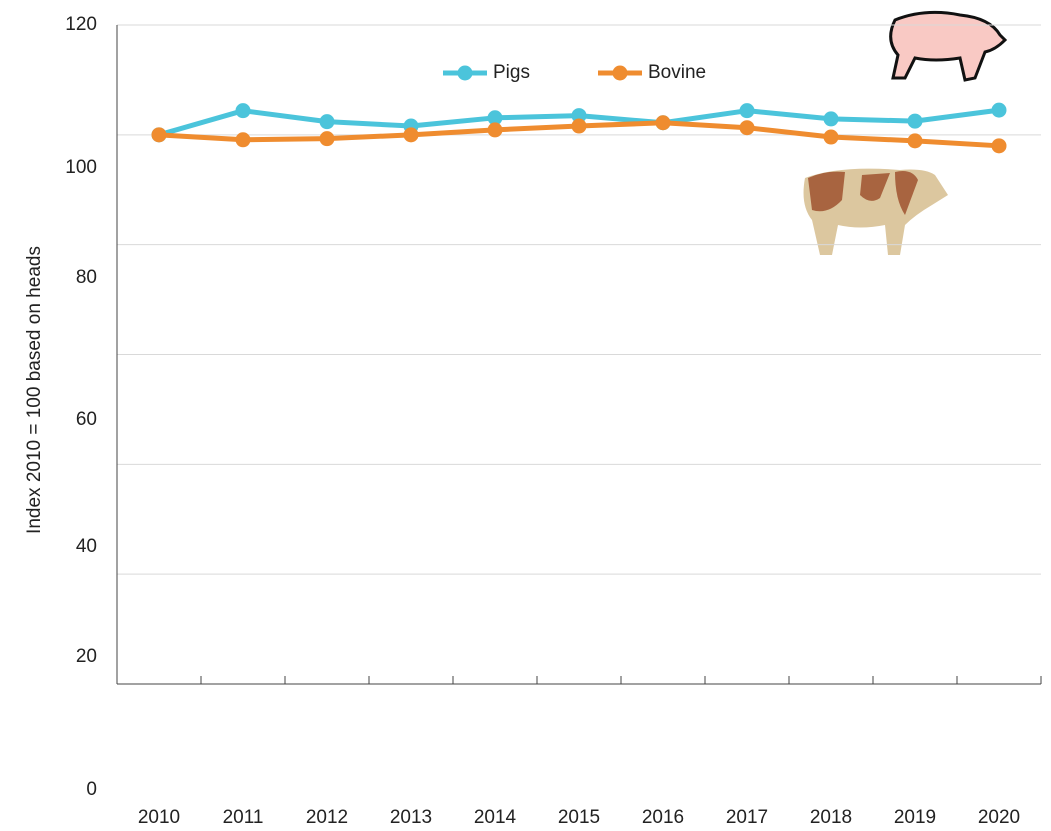 This screenshot has width=1051, height=831. What do you see at coordinates (579, 817) in the screenshot?
I see `x-tick-label: 2015` at bounding box center [579, 817].